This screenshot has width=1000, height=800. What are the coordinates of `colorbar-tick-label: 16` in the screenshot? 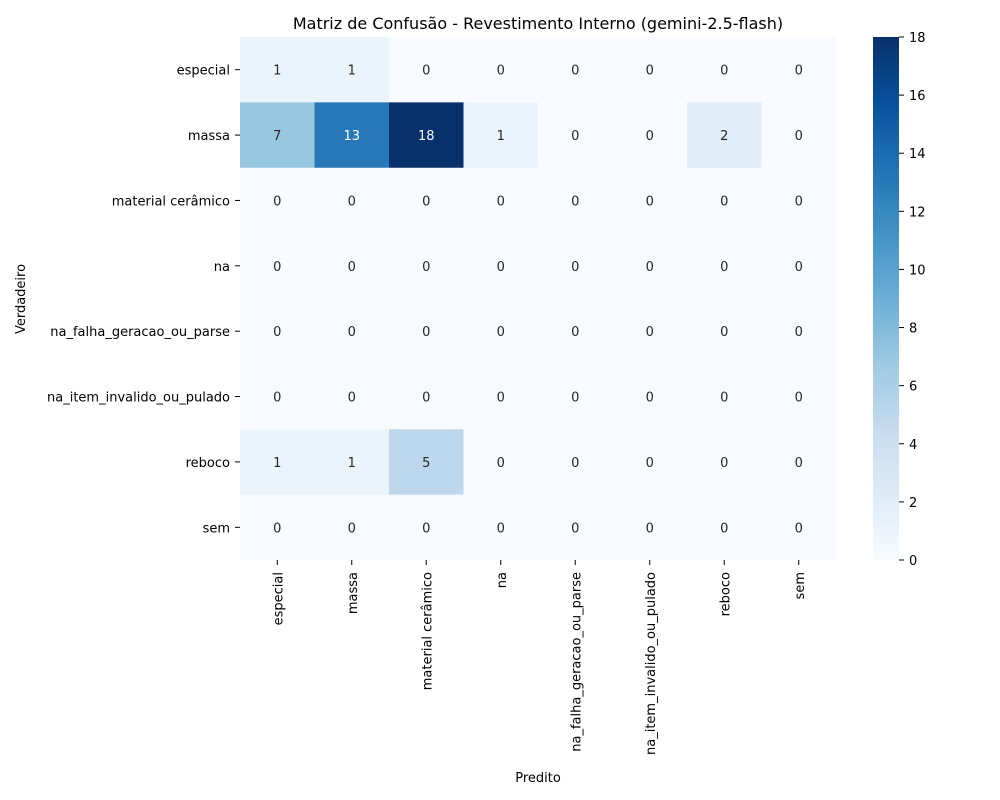 It's located at (917, 96).